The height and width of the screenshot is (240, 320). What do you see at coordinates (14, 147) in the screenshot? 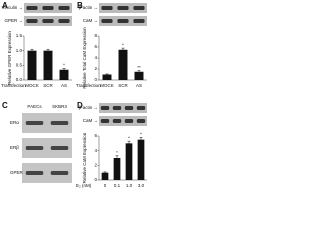
I see `row-label: ERβ` at bounding box center [14, 147].